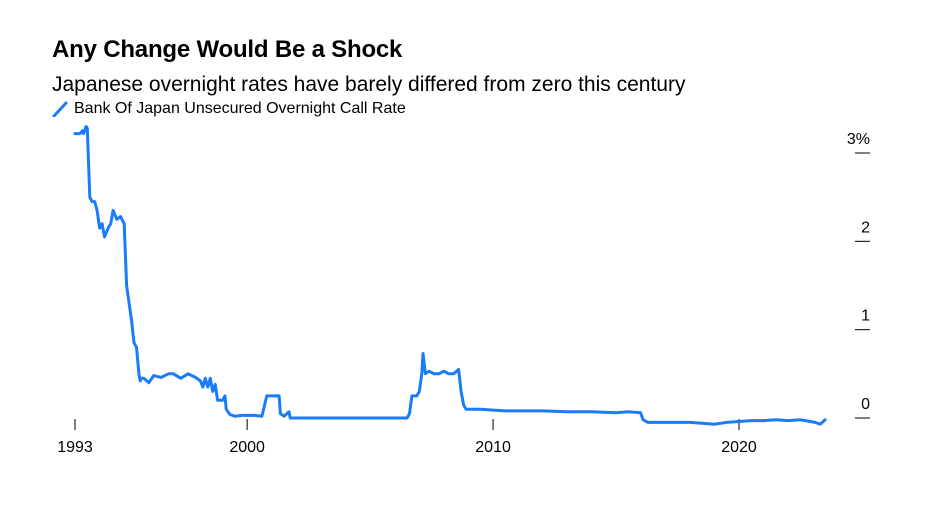 This screenshot has width=934, height=523. Describe the element at coordinates (407, 437) in the screenshot. I see `x-axis: 1993 2000 2010 2020` at that location.